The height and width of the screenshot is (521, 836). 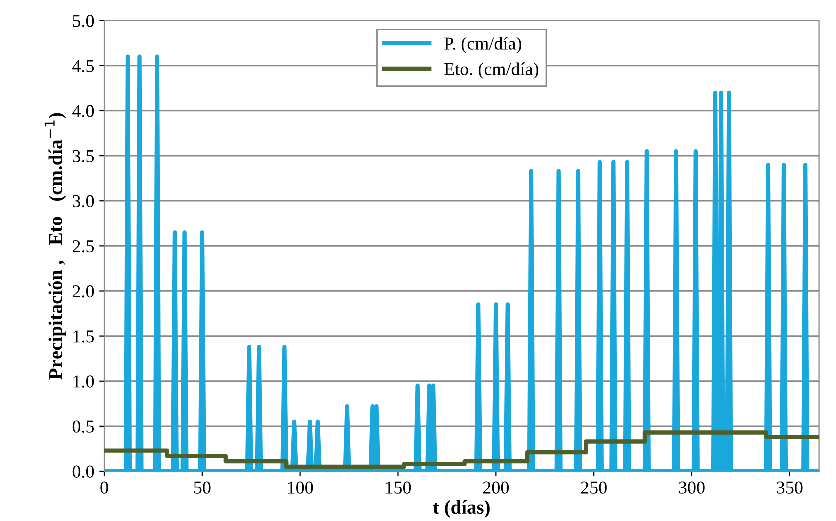 I want to click on y-tick-label: 4.5, so click(x=83, y=66).